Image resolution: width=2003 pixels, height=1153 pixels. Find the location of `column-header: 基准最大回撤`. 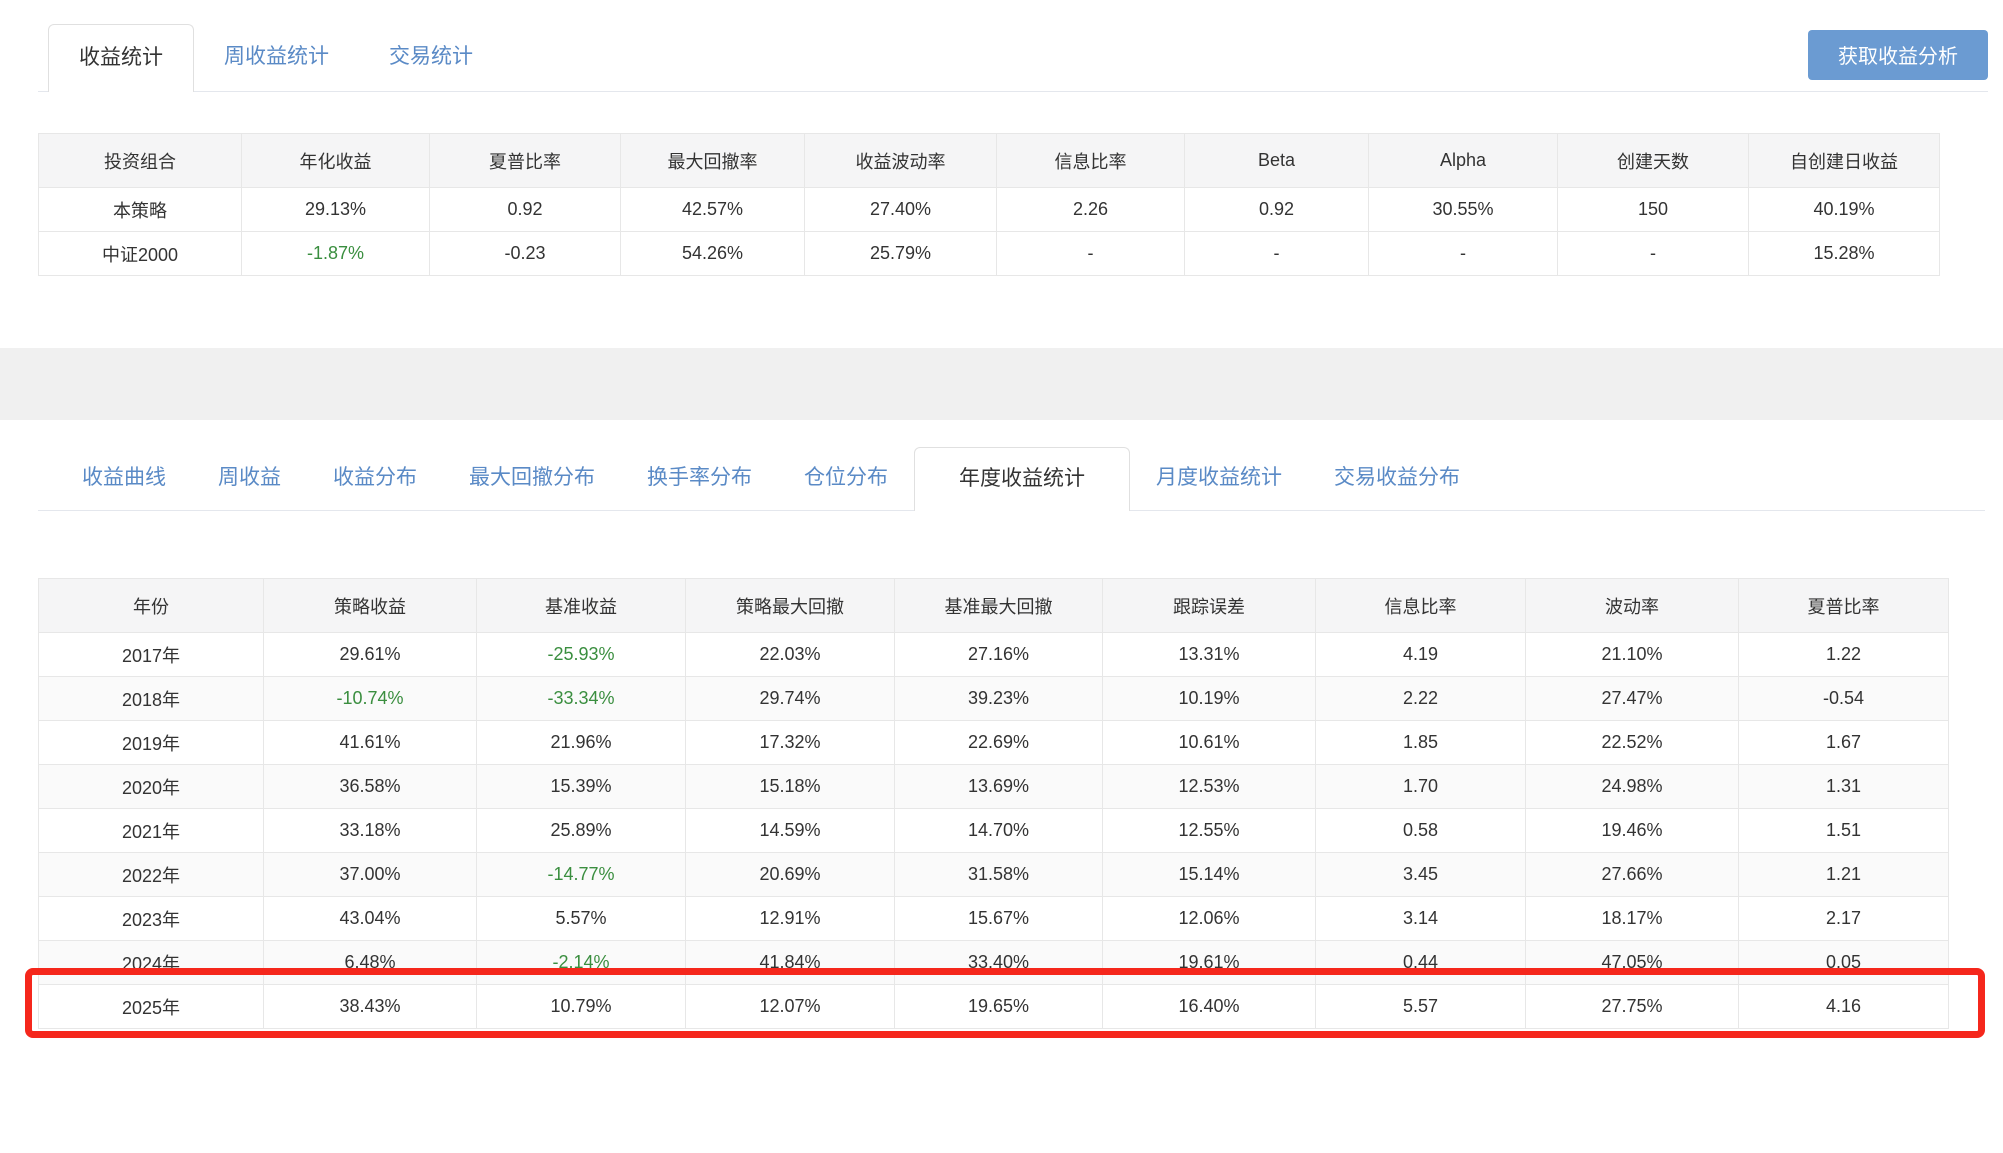

column-header: 基准最大回撤 is located at coordinates (998, 605).